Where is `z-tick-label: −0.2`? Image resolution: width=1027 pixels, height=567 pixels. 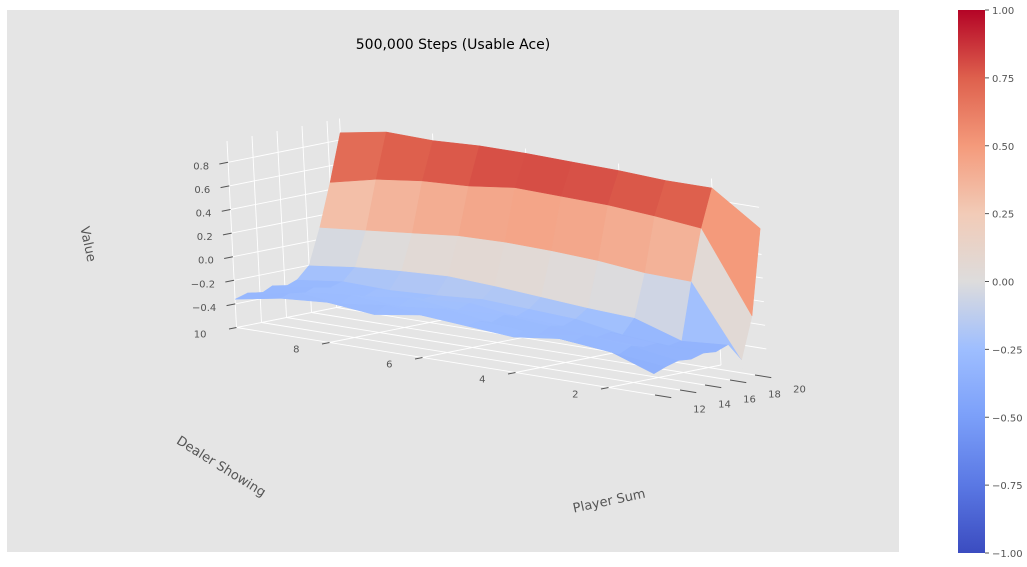
z-tick-label: −0.2 is located at coordinates (203, 284).